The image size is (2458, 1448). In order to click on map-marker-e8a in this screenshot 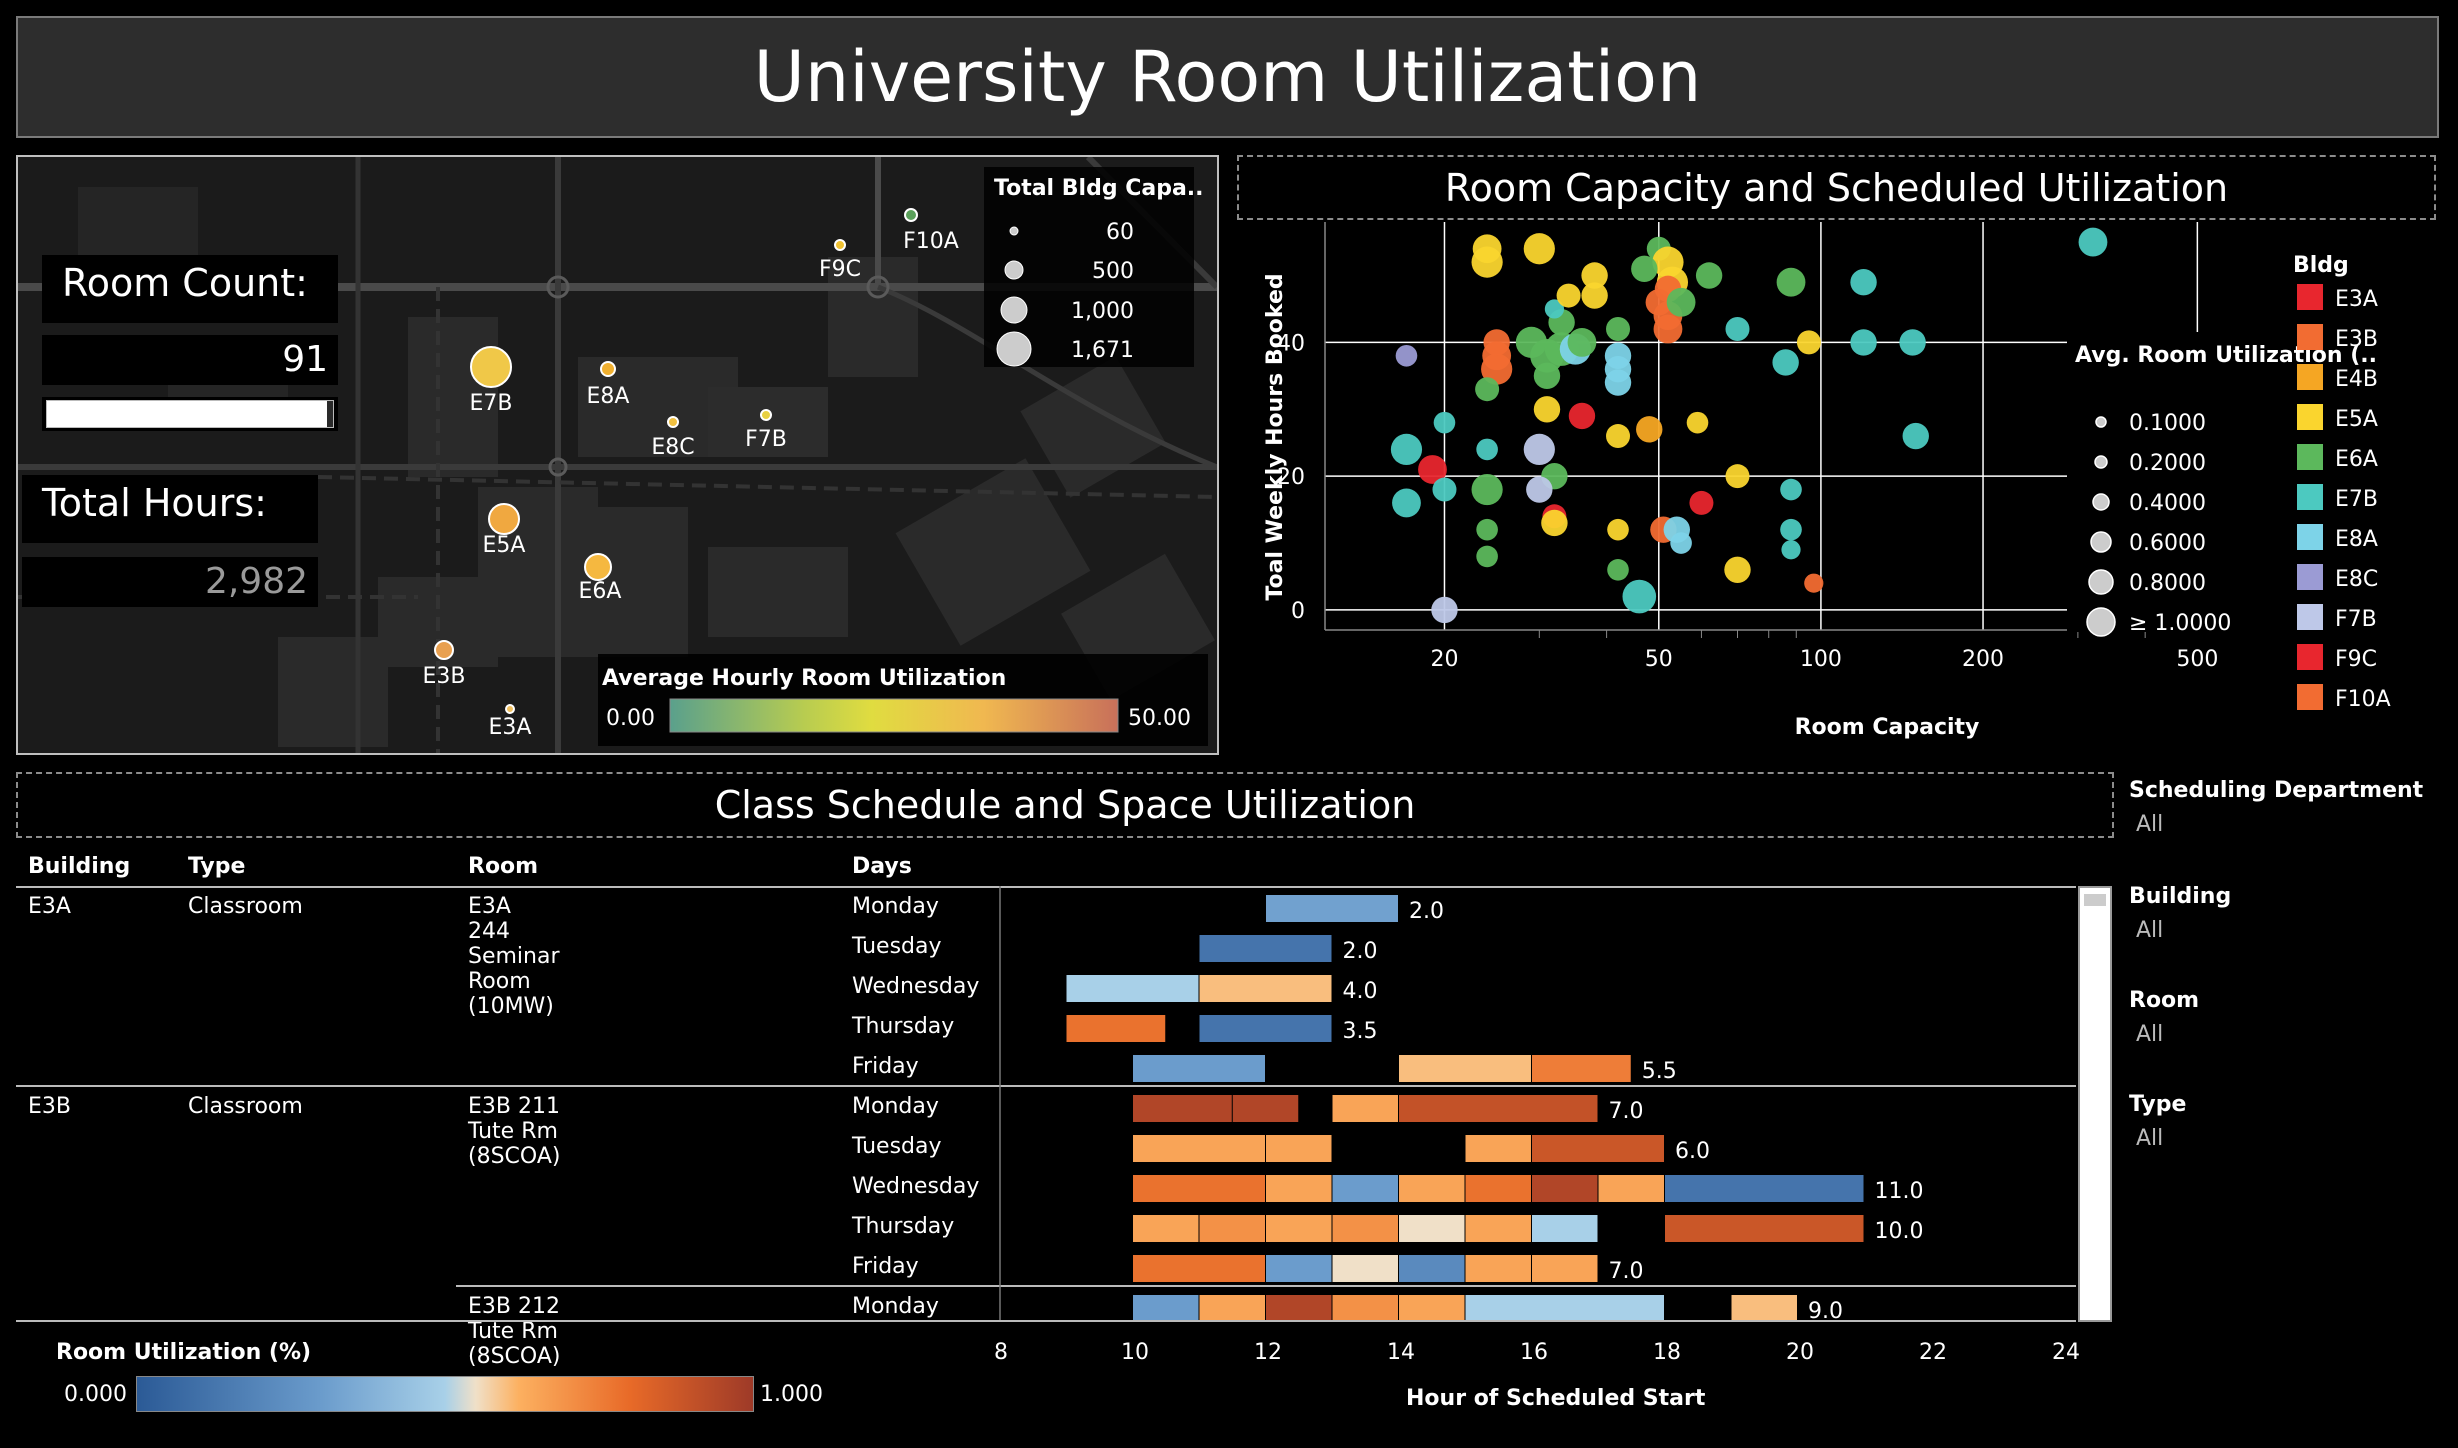, I will do `click(608, 369)`.